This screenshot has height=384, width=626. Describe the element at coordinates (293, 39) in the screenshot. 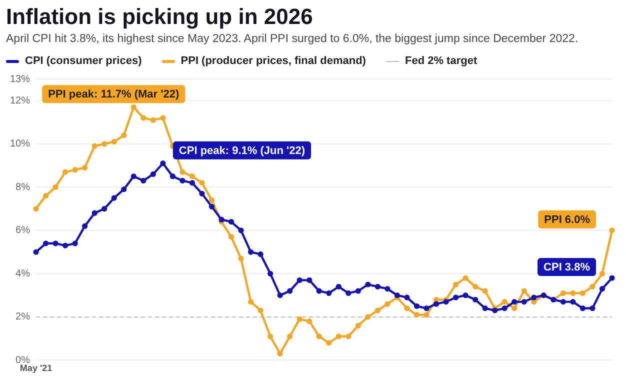

I see `chart-subtitle: April CPI hit 3.8%, its highest since May 2023. April PPI surged to 6.0%, the biggest jump since December 2022.` at that location.